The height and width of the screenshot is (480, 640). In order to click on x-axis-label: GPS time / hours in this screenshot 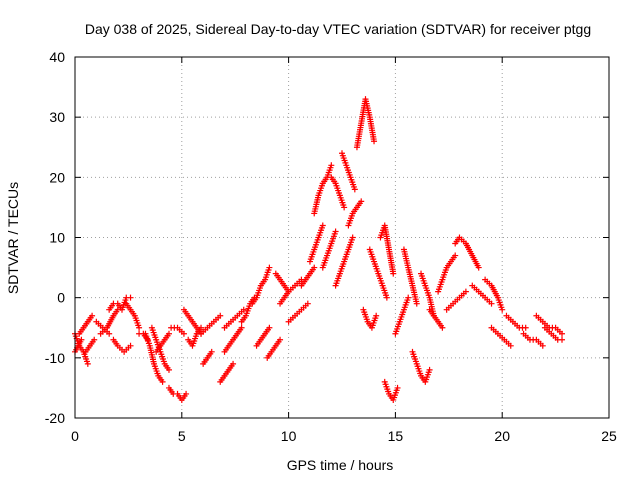, I will do `click(340, 465)`.